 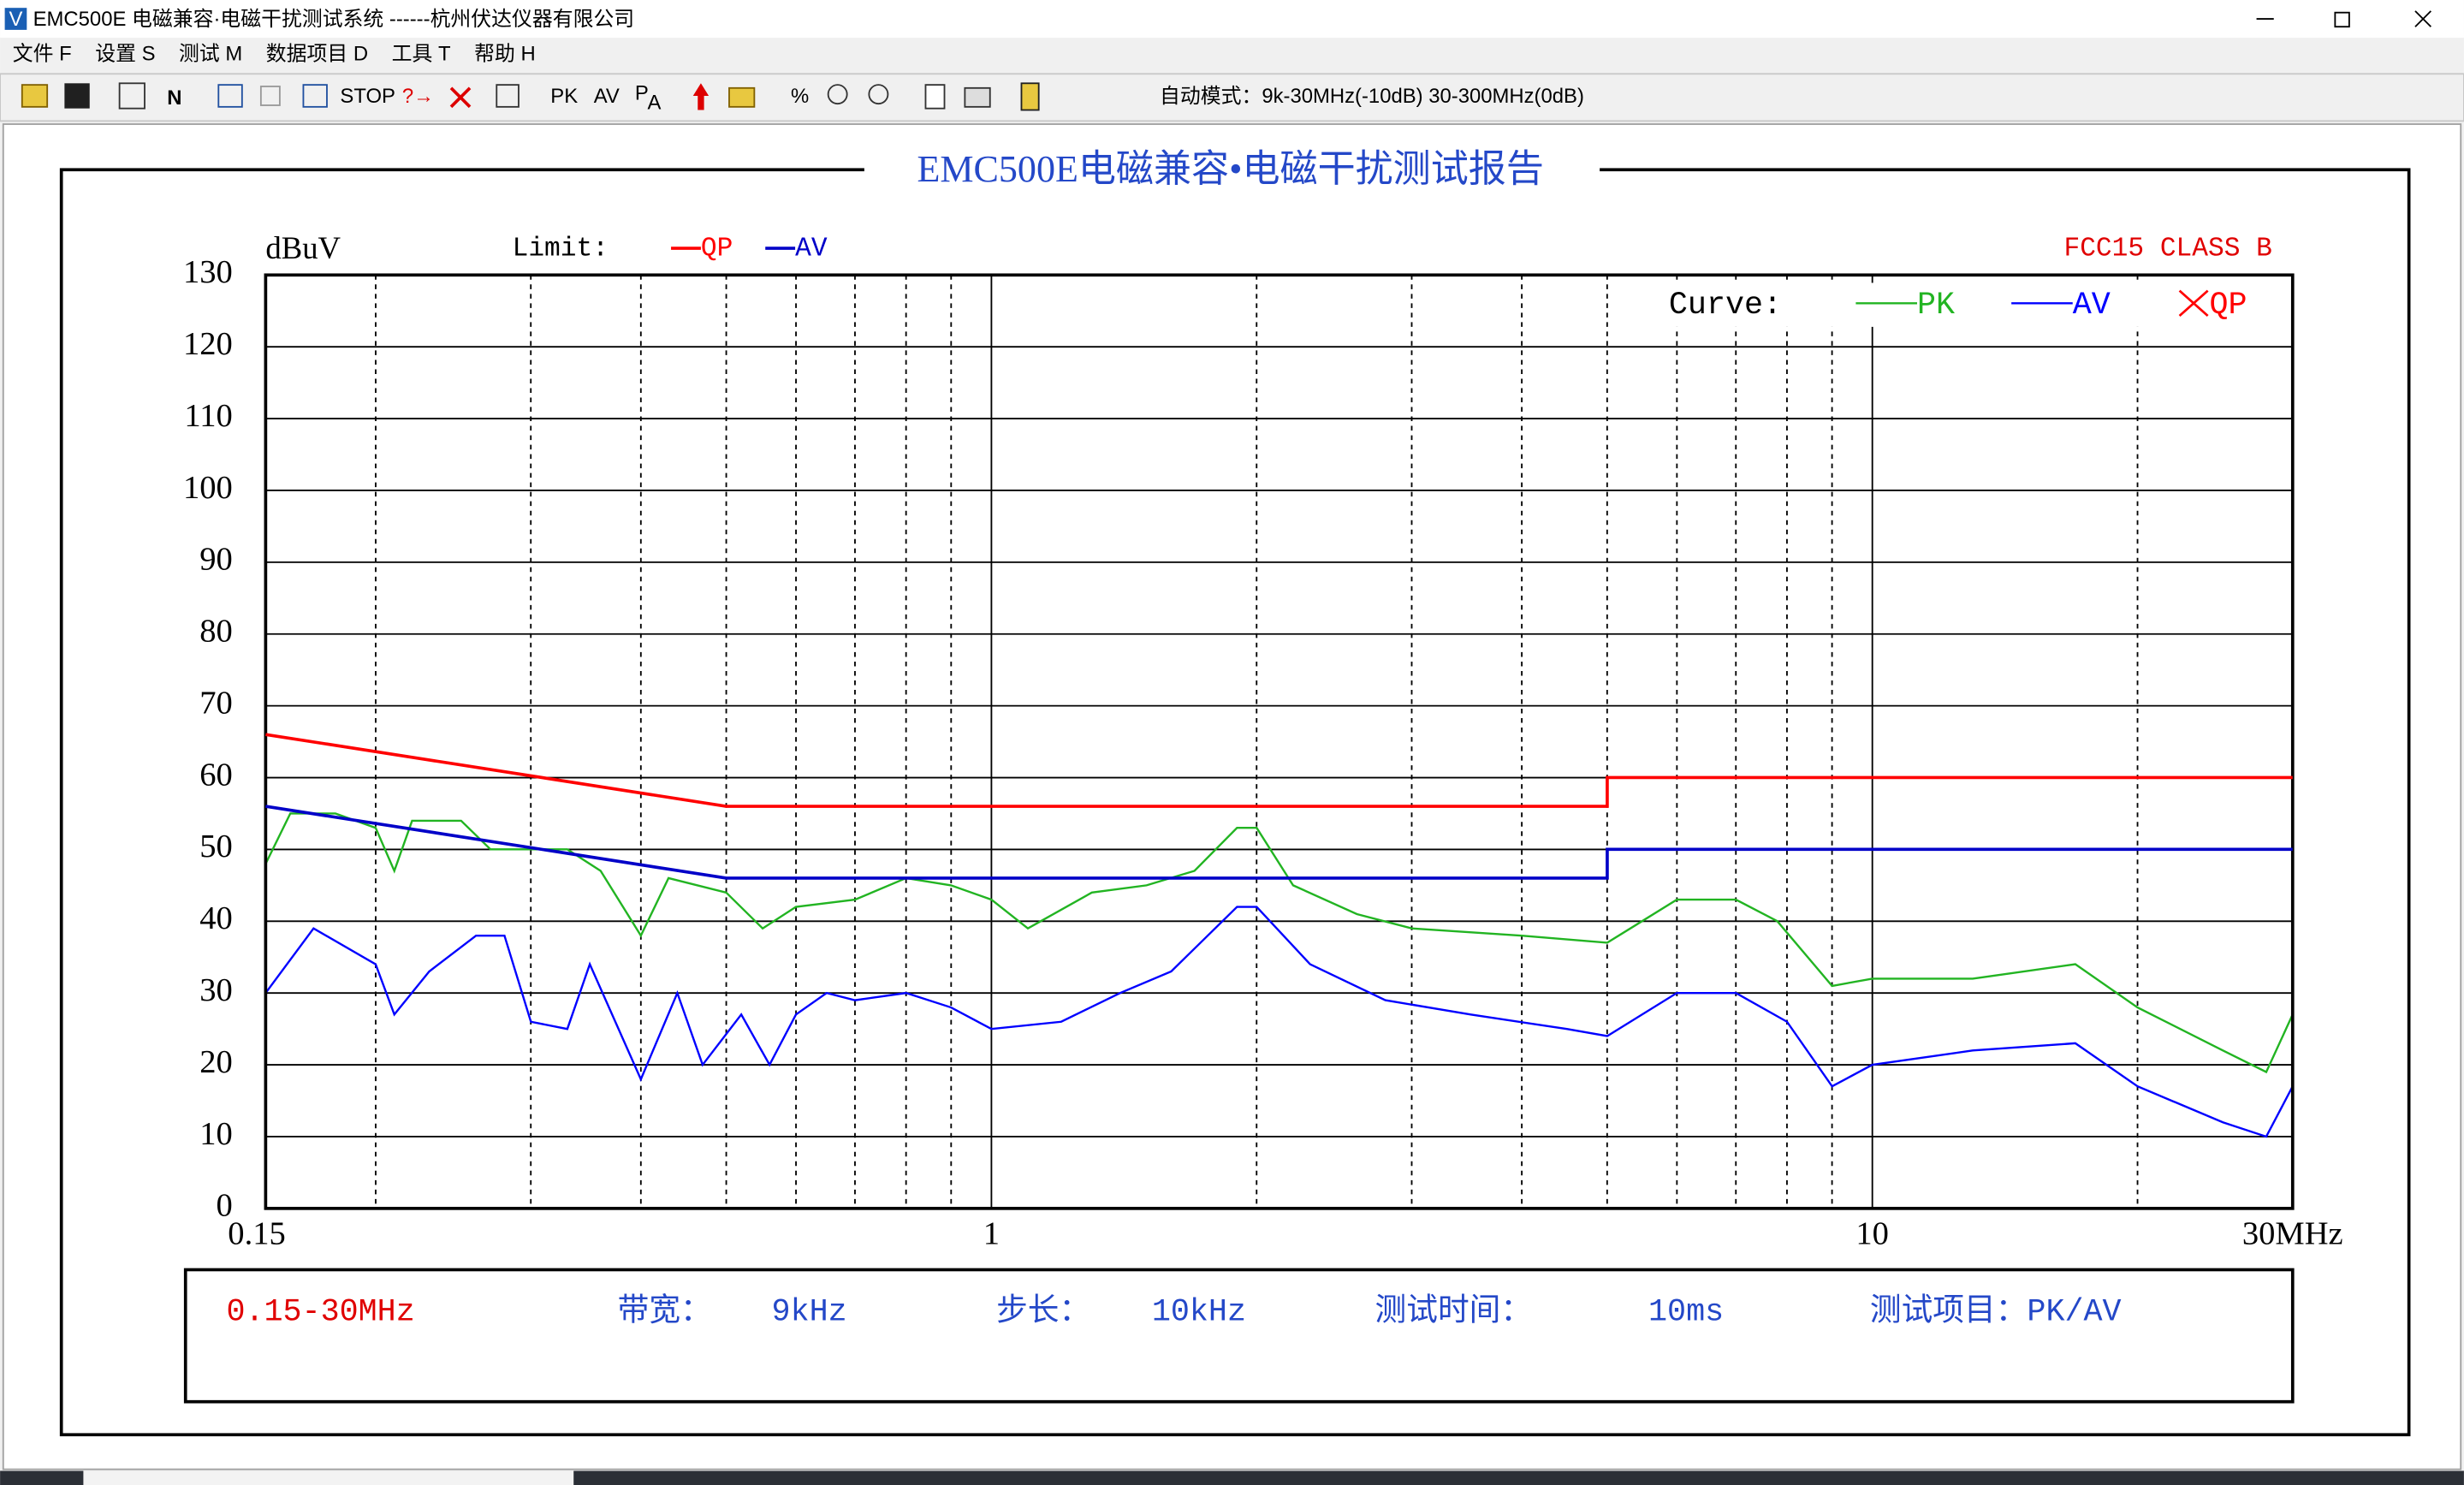 I want to click on p-button-sub: A, so click(x=655, y=102).